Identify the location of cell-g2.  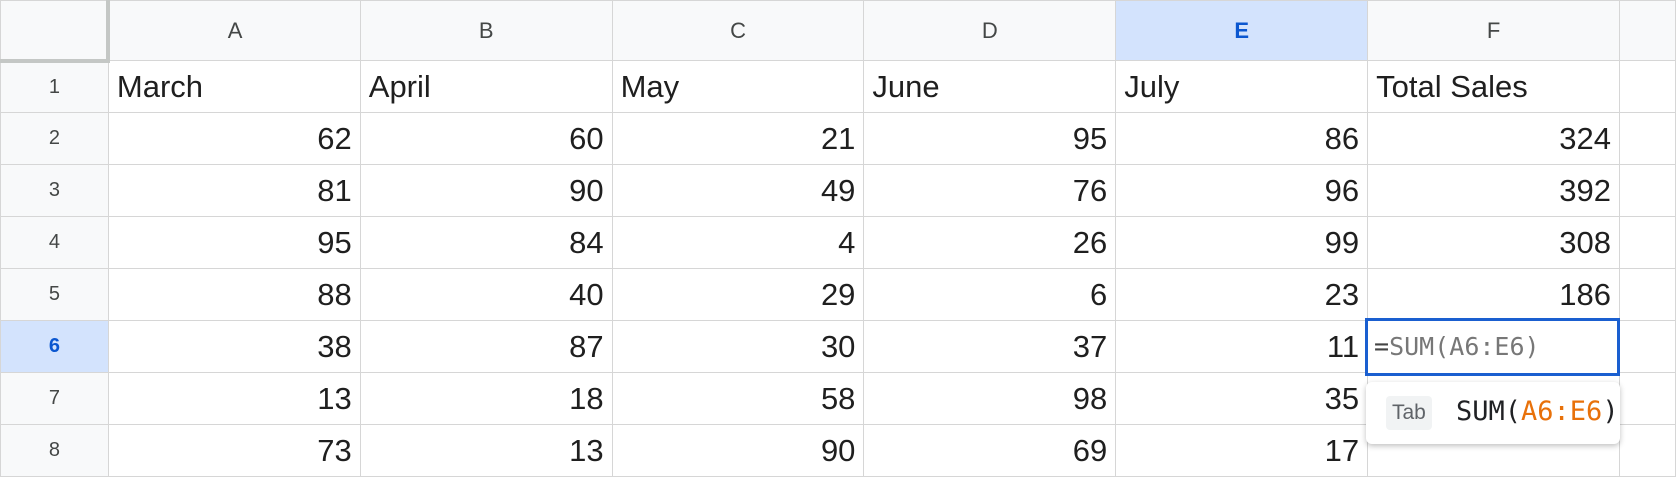
(1647, 138).